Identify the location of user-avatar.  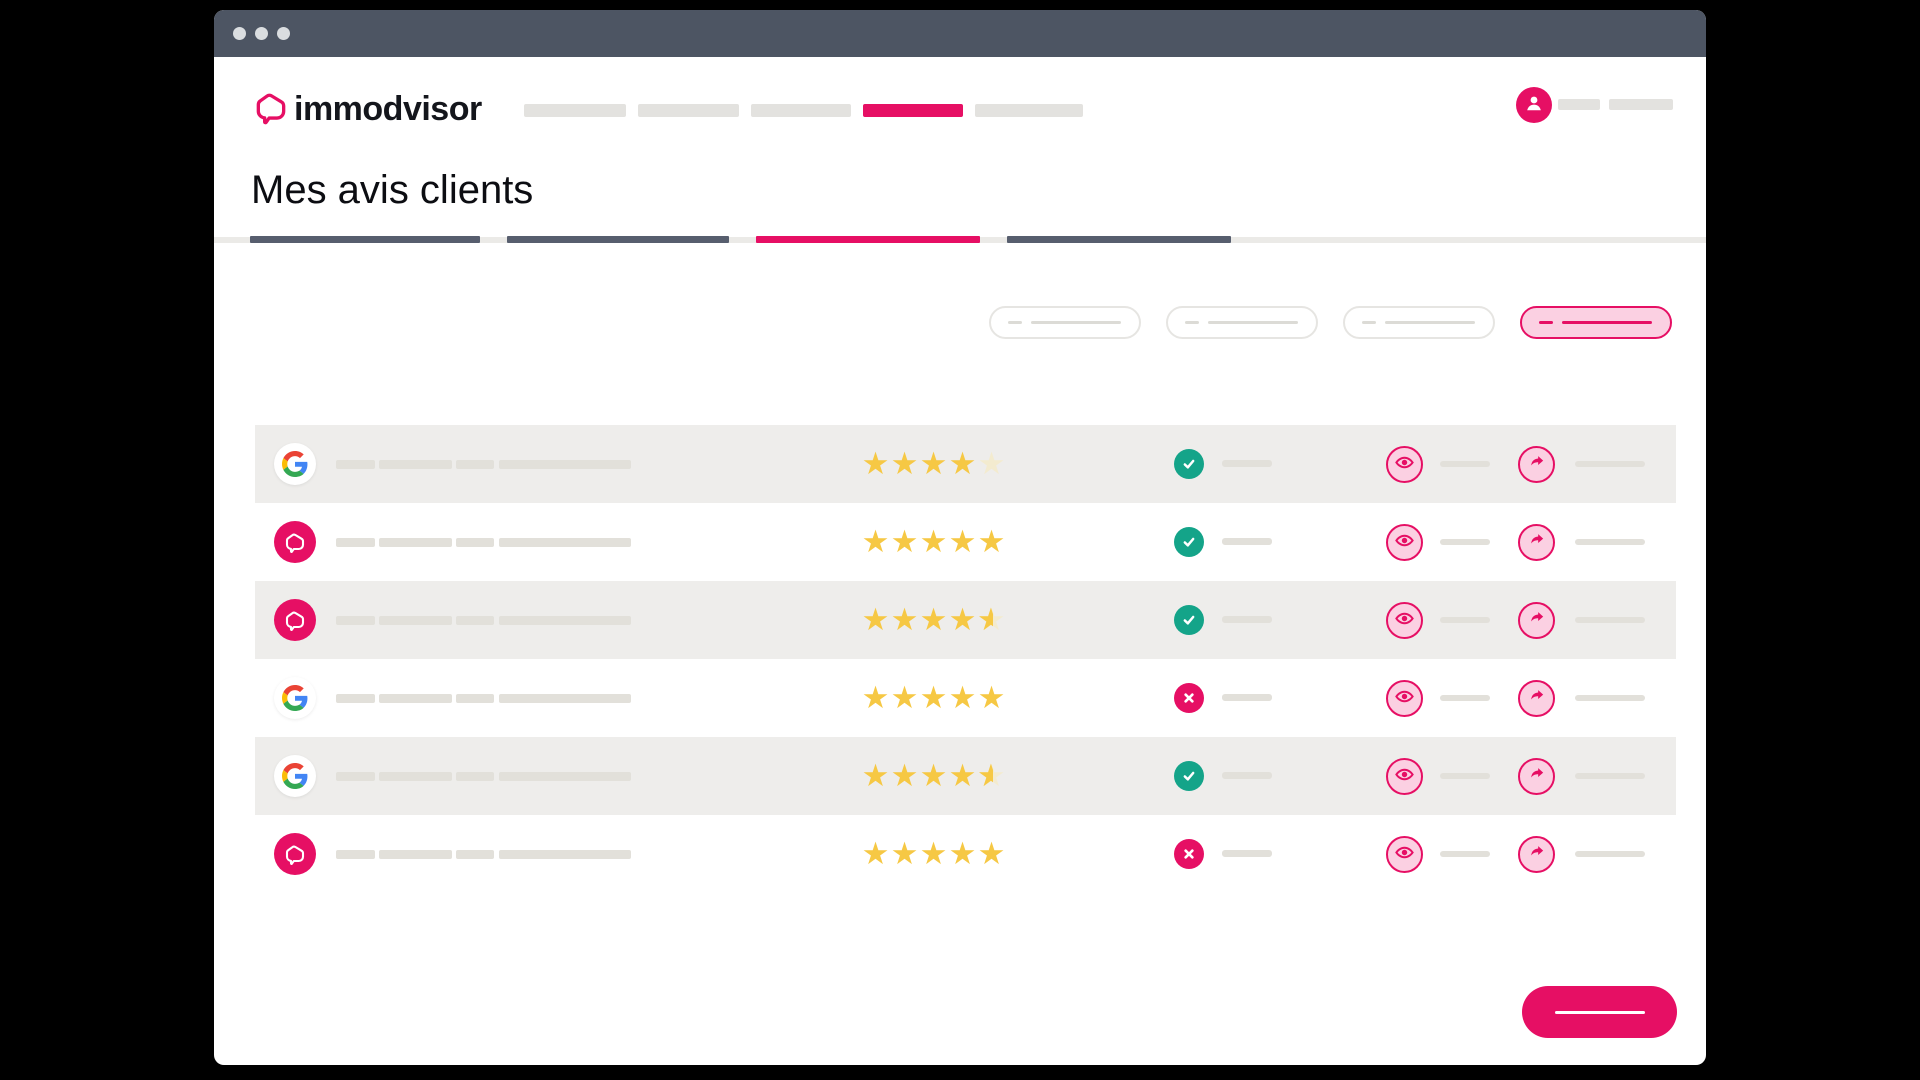
(1534, 105).